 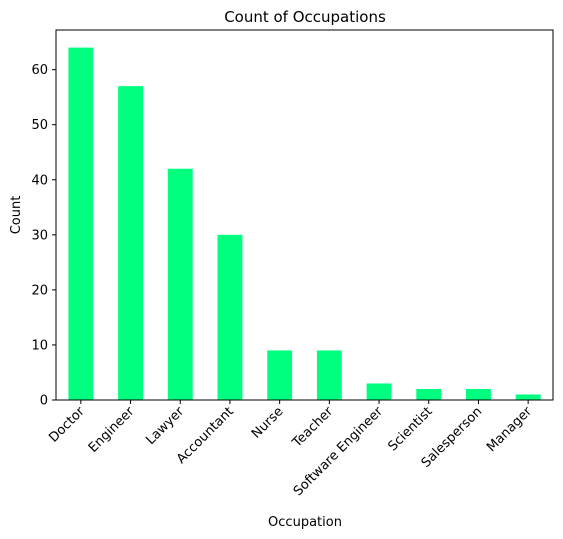 What do you see at coordinates (39, 180) in the screenshot?
I see `y-tick-label: 40` at bounding box center [39, 180].